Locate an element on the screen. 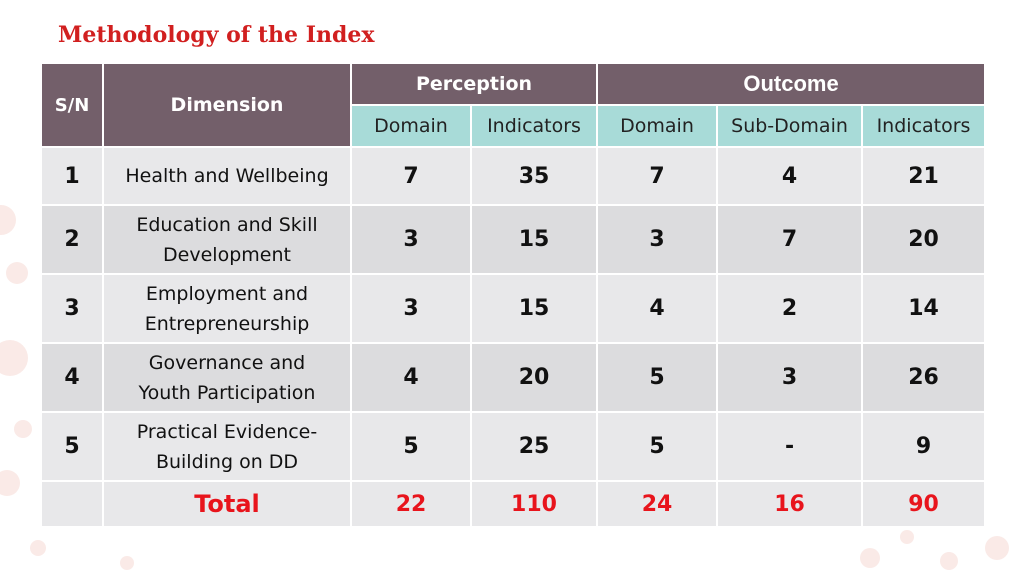  subheader-perception-domain: Domain is located at coordinates (411, 126).